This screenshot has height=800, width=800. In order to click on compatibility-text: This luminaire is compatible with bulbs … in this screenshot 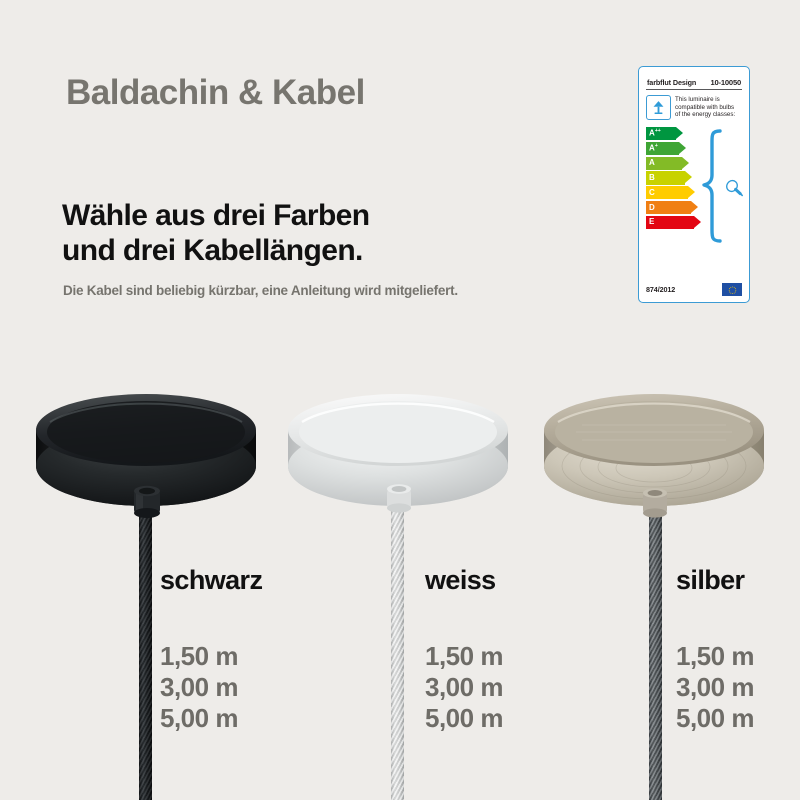, I will do `click(705, 107)`.